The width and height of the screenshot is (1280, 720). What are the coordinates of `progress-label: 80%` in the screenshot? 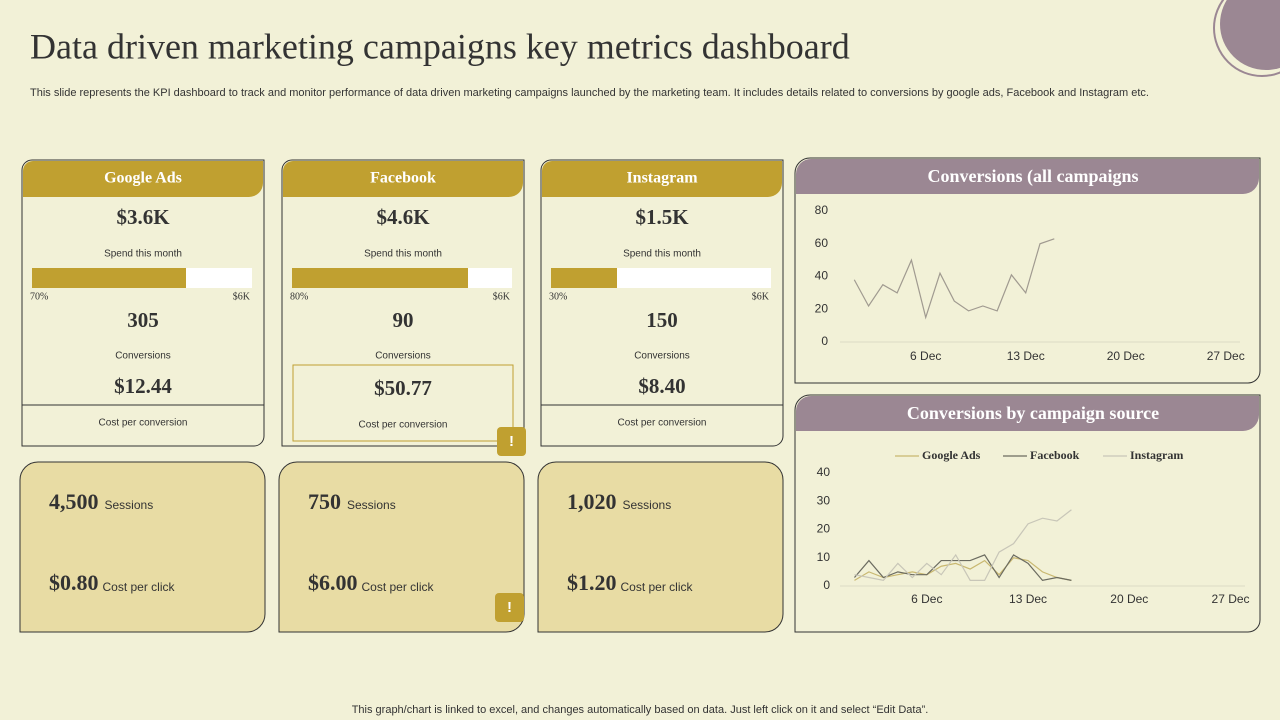 It's located at (299, 296).